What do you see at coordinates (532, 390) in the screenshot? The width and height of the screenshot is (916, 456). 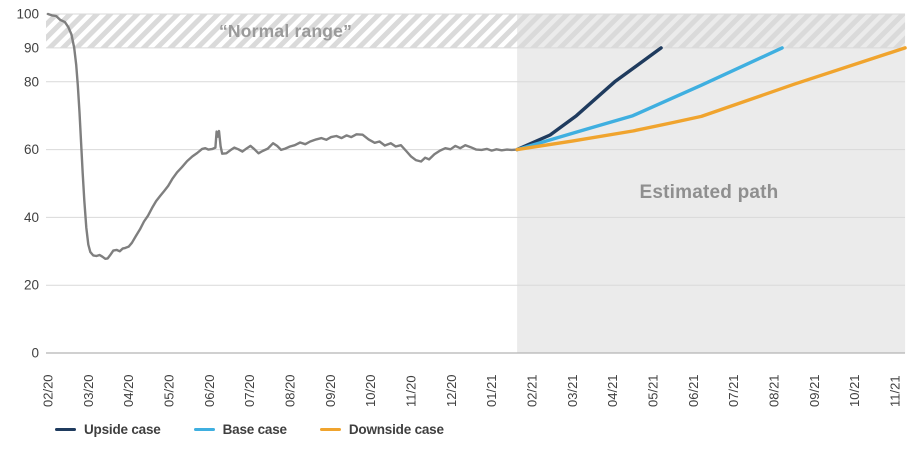 I see `x-tick-label: 02/21` at bounding box center [532, 390].